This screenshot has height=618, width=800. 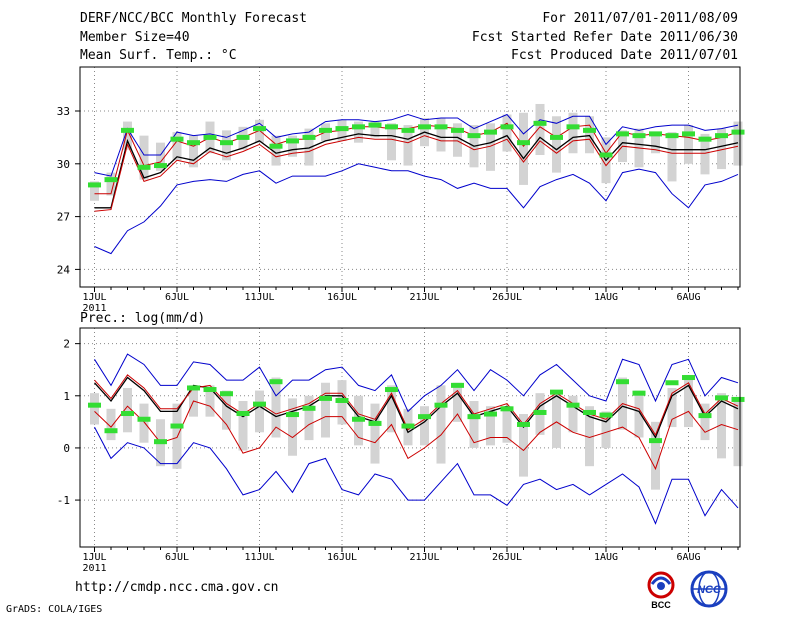 What do you see at coordinates (604, 37) in the screenshot?
I see `refer-date: Fcst Started Refer Date 2011/06/30` at bounding box center [604, 37].